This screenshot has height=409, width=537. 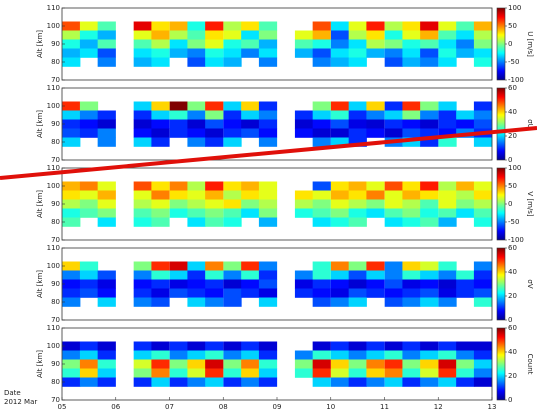 I want to click on y-tick-label: 110, so click(x=53, y=248).